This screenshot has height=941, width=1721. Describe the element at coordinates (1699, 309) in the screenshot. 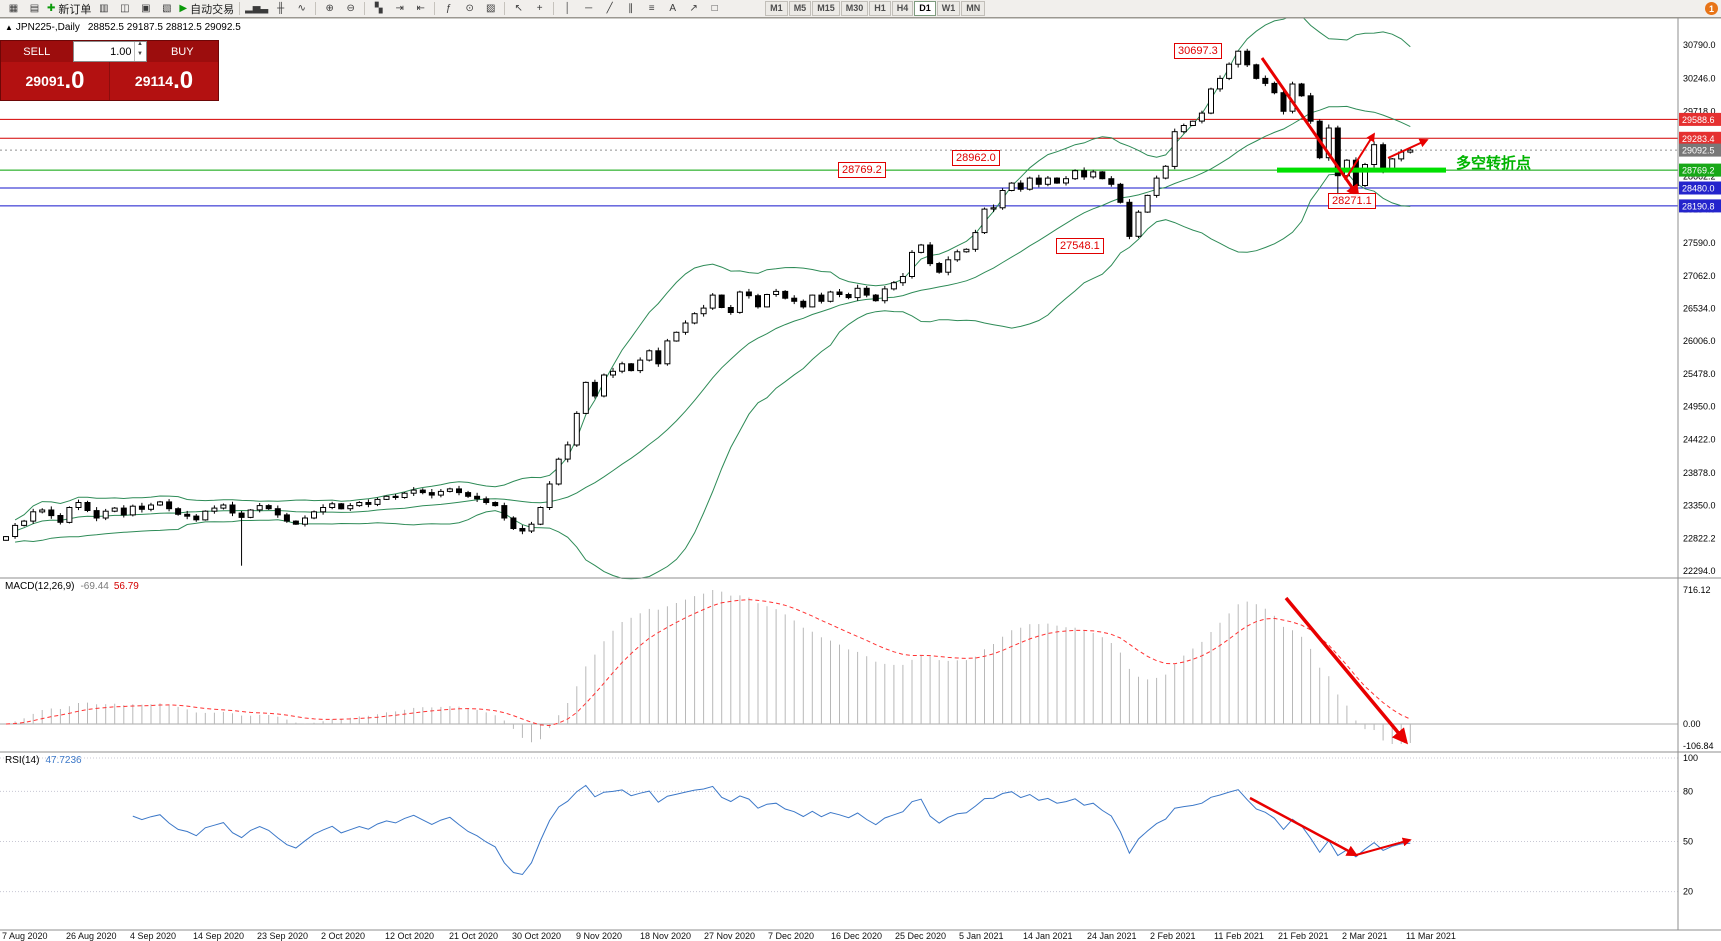

I see `price-tick-label: 26534.0` at that location.